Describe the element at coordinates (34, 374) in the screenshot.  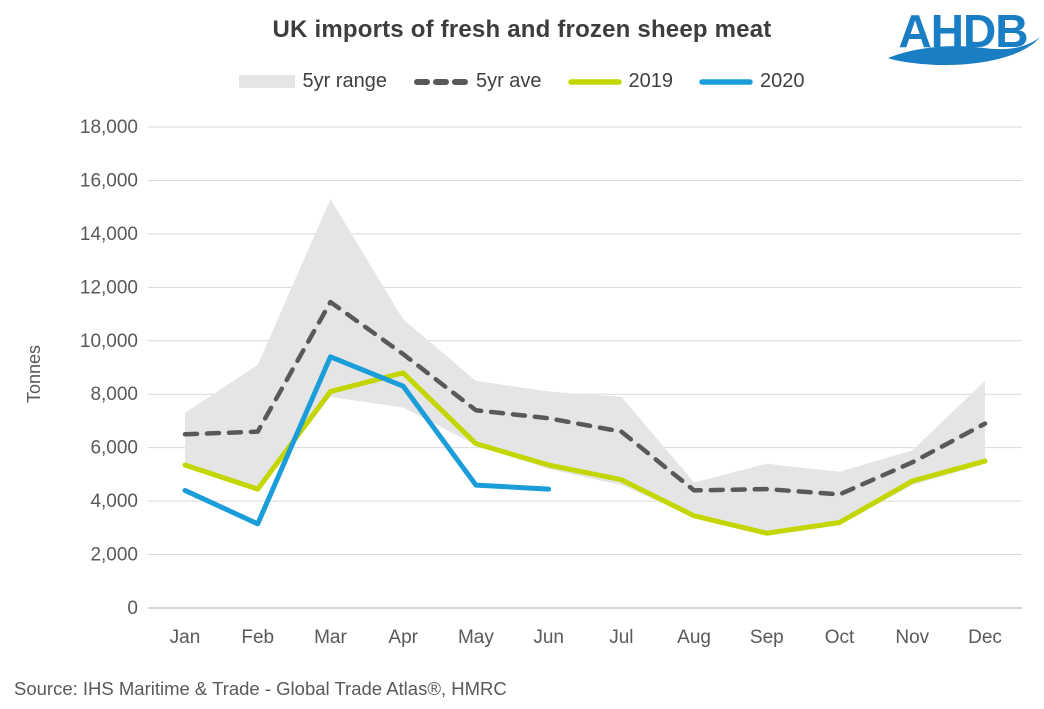
I see `y-axis-title: Tonnes` at that location.